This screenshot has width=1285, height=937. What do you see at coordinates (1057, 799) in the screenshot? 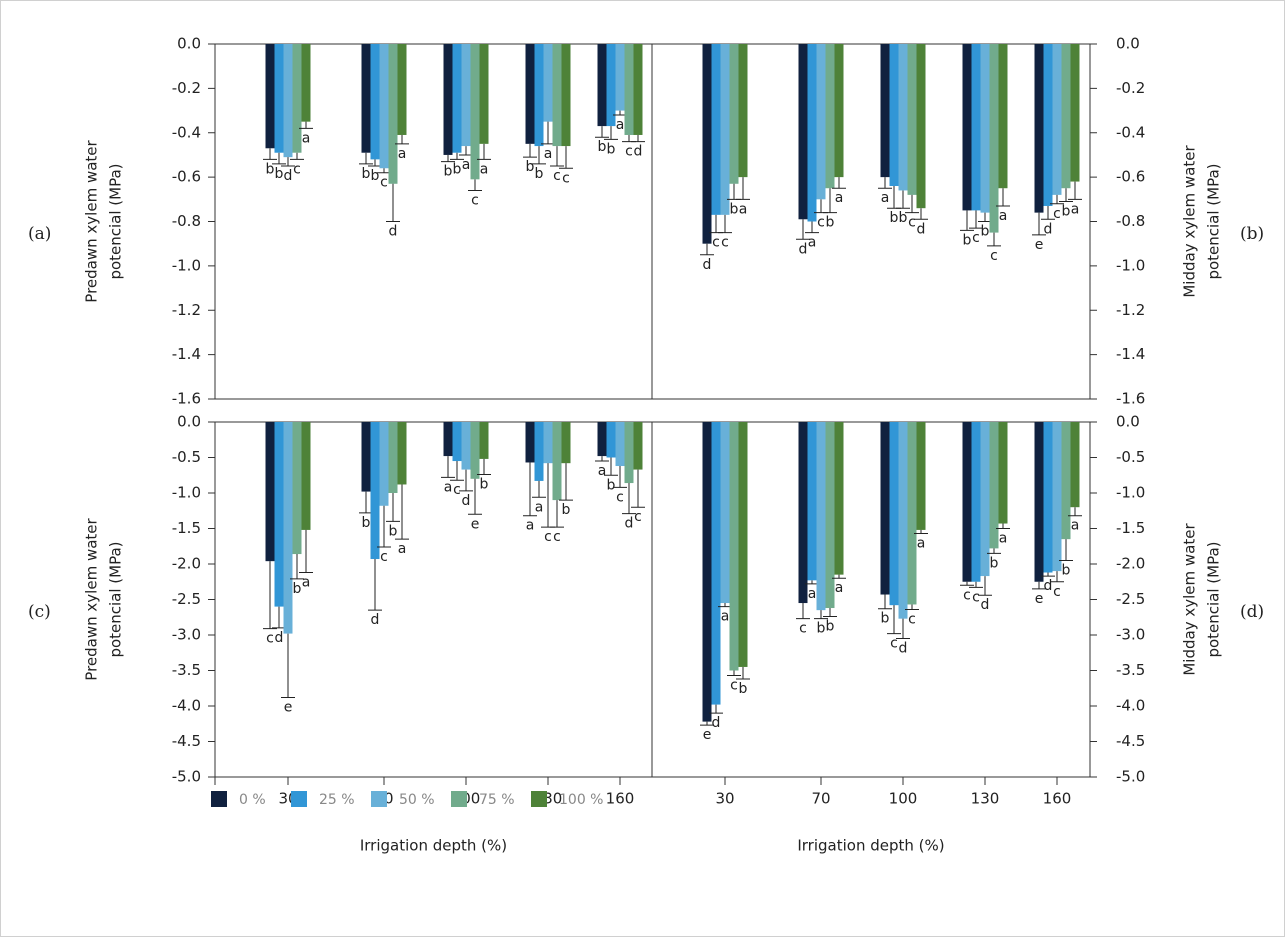
I see `x-tick-label: 160` at bounding box center [1057, 799].